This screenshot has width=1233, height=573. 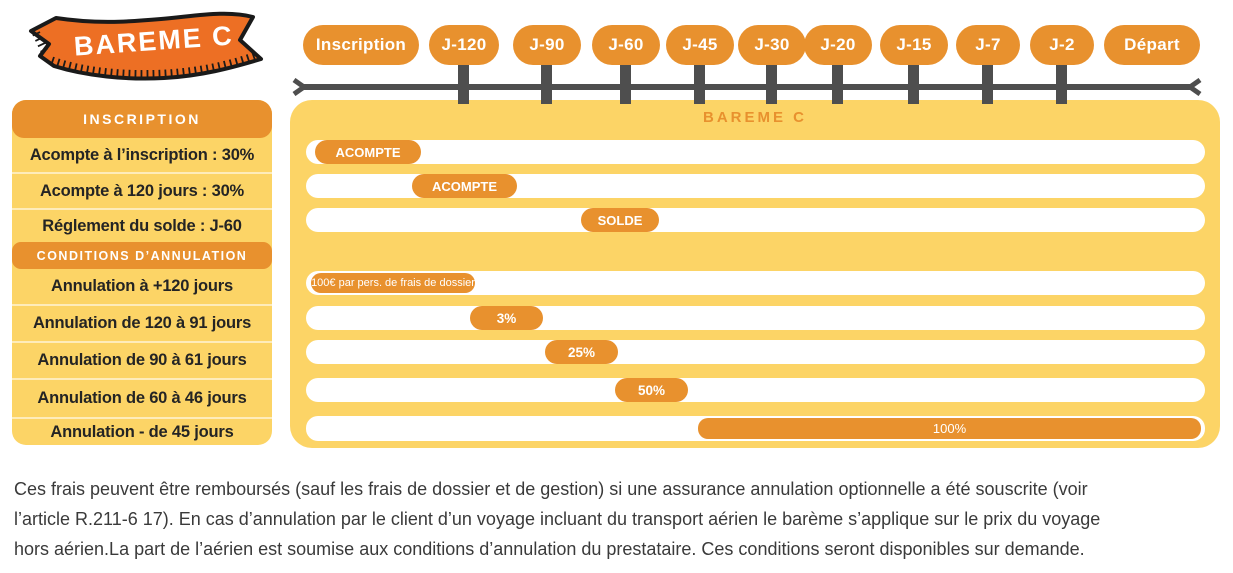 I want to click on timeline-label-j-120: J-120, so click(x=464, y=45).